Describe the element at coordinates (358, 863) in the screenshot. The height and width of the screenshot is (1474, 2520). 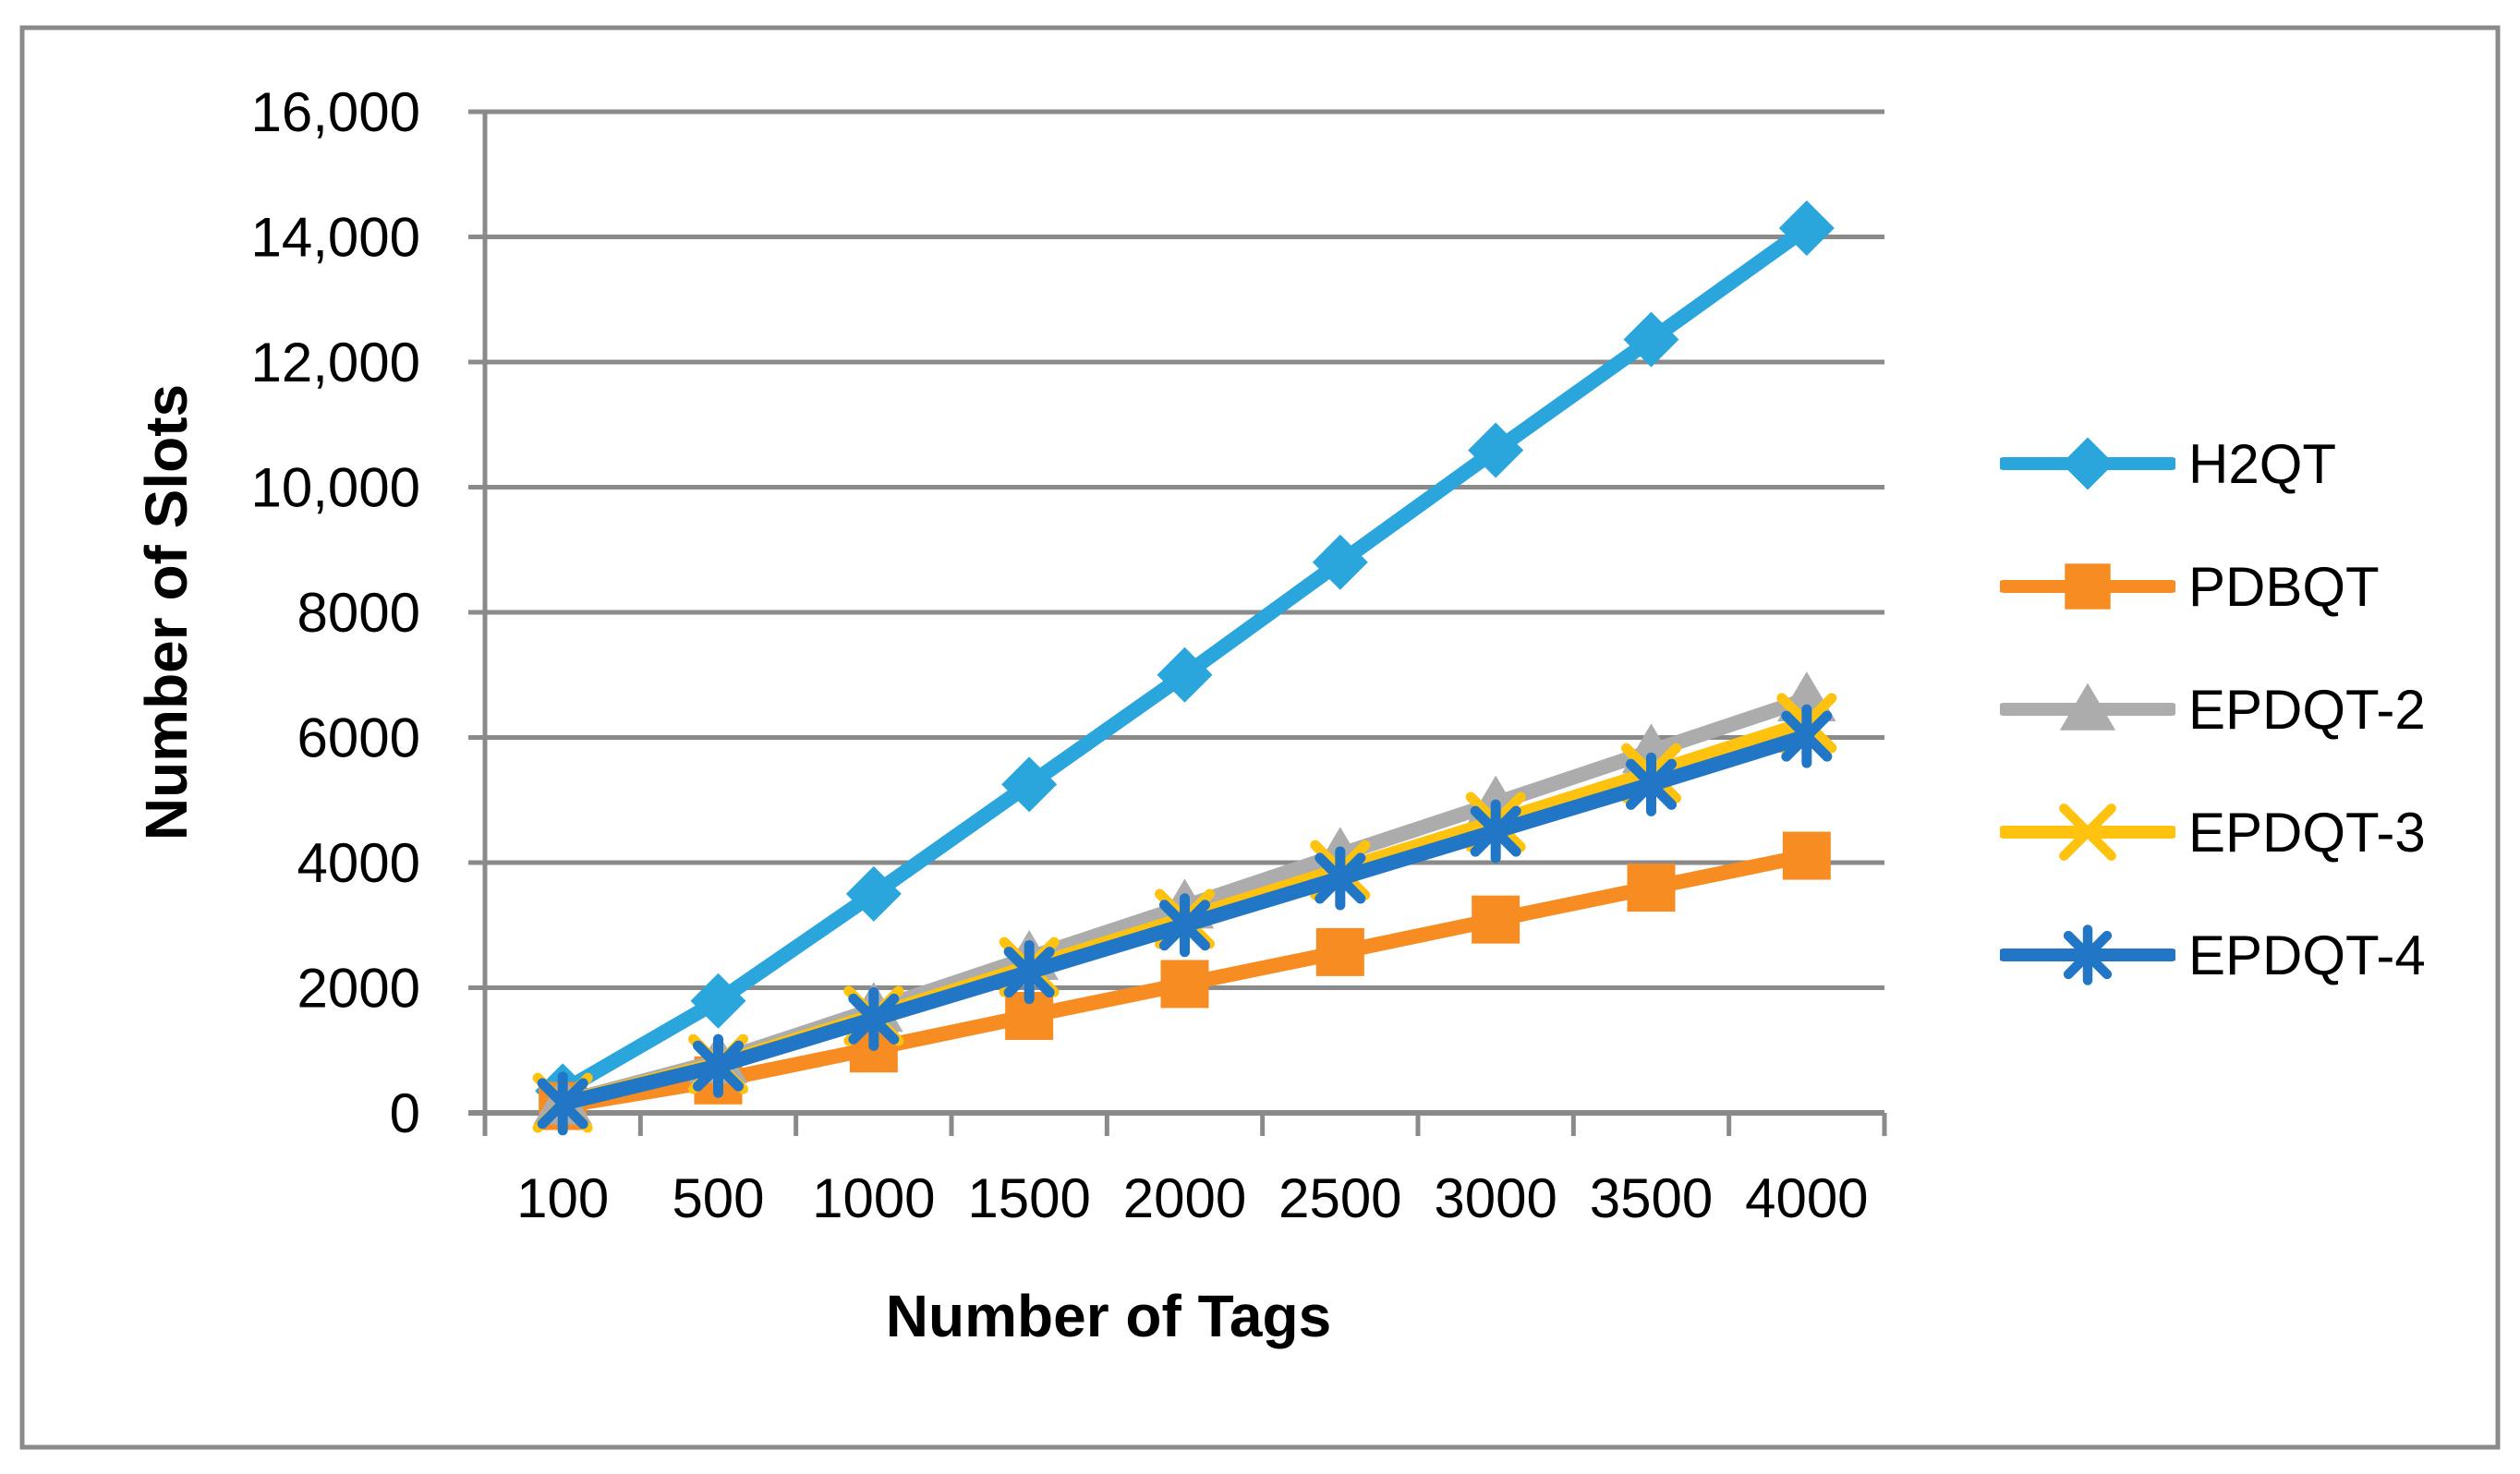
I see `y-tick-label: 4000` at that location.